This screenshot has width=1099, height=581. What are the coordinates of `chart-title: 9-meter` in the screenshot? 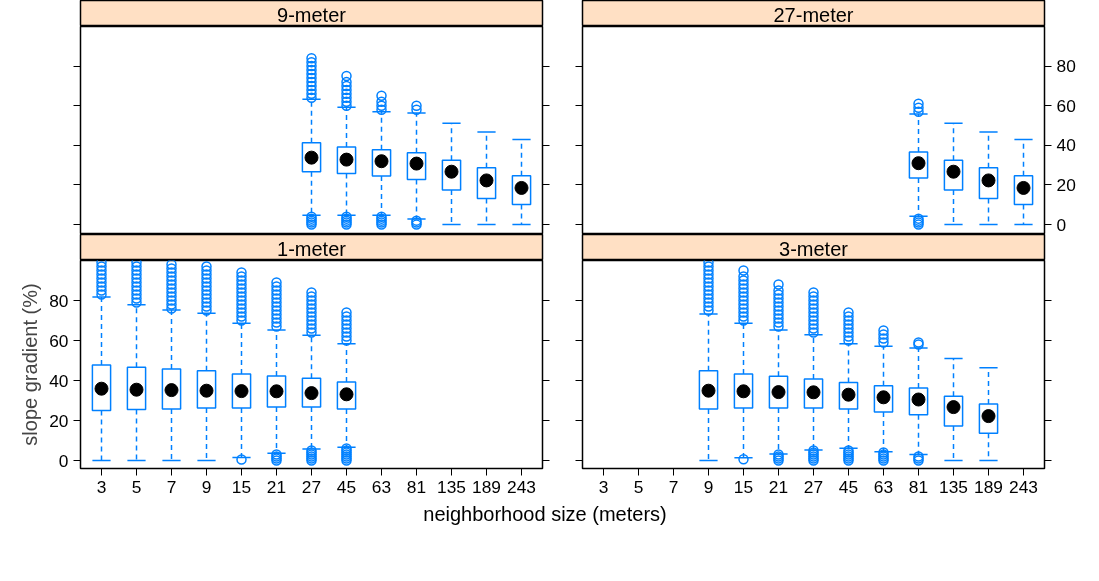 It's located at (312, 14).